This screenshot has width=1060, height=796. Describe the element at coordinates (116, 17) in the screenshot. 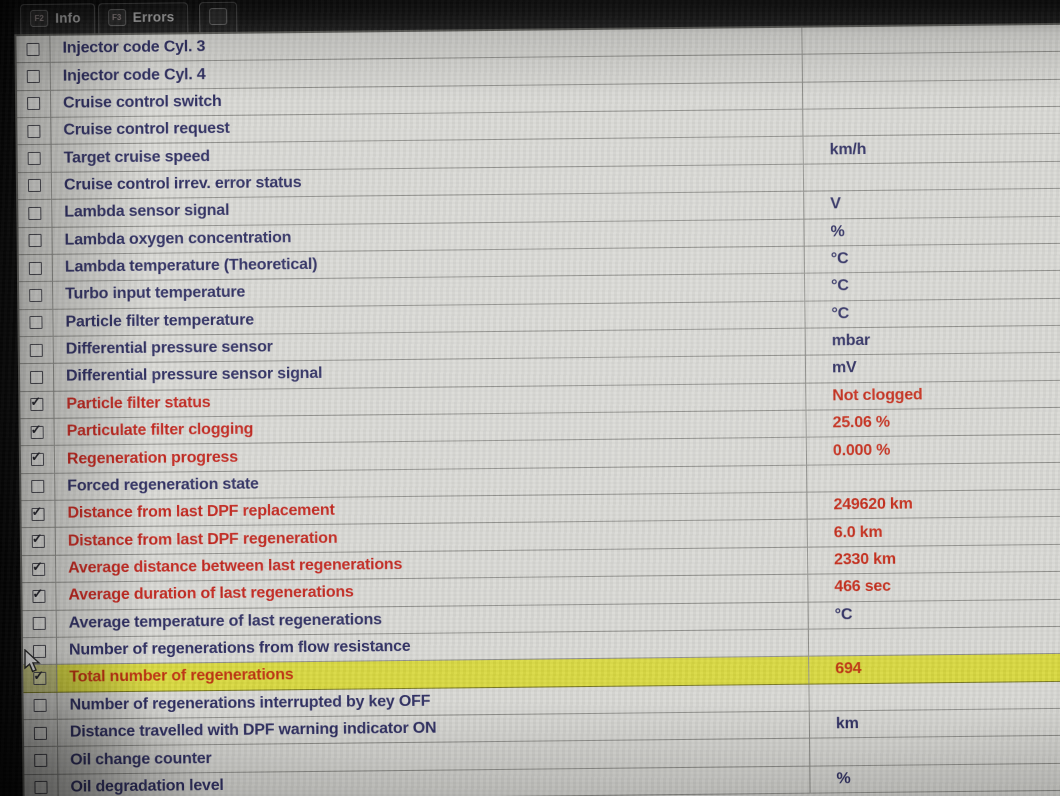

I see `tab-fkey-icon: F3` at that location.